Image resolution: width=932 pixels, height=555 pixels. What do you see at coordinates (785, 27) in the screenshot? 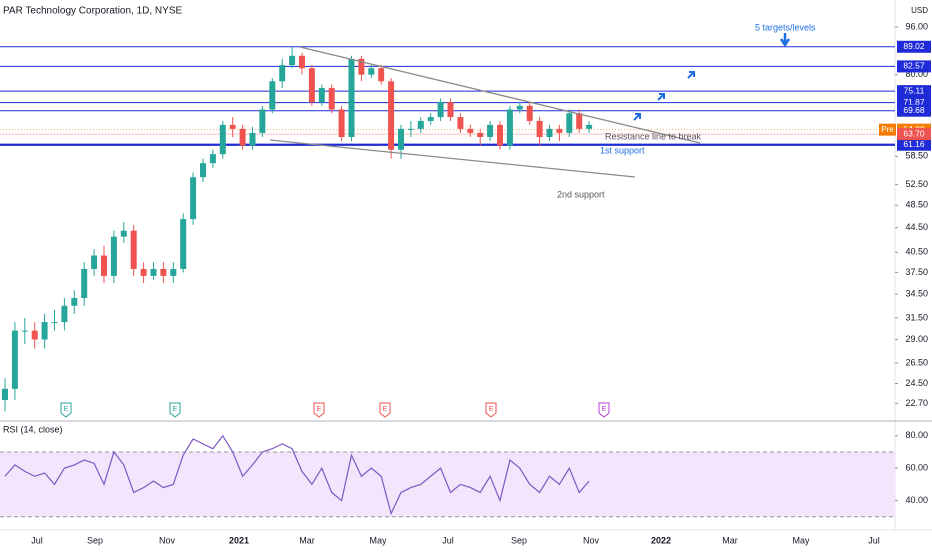
I see `annotation: 5 targets/levels` at bounding box center [785, 27].